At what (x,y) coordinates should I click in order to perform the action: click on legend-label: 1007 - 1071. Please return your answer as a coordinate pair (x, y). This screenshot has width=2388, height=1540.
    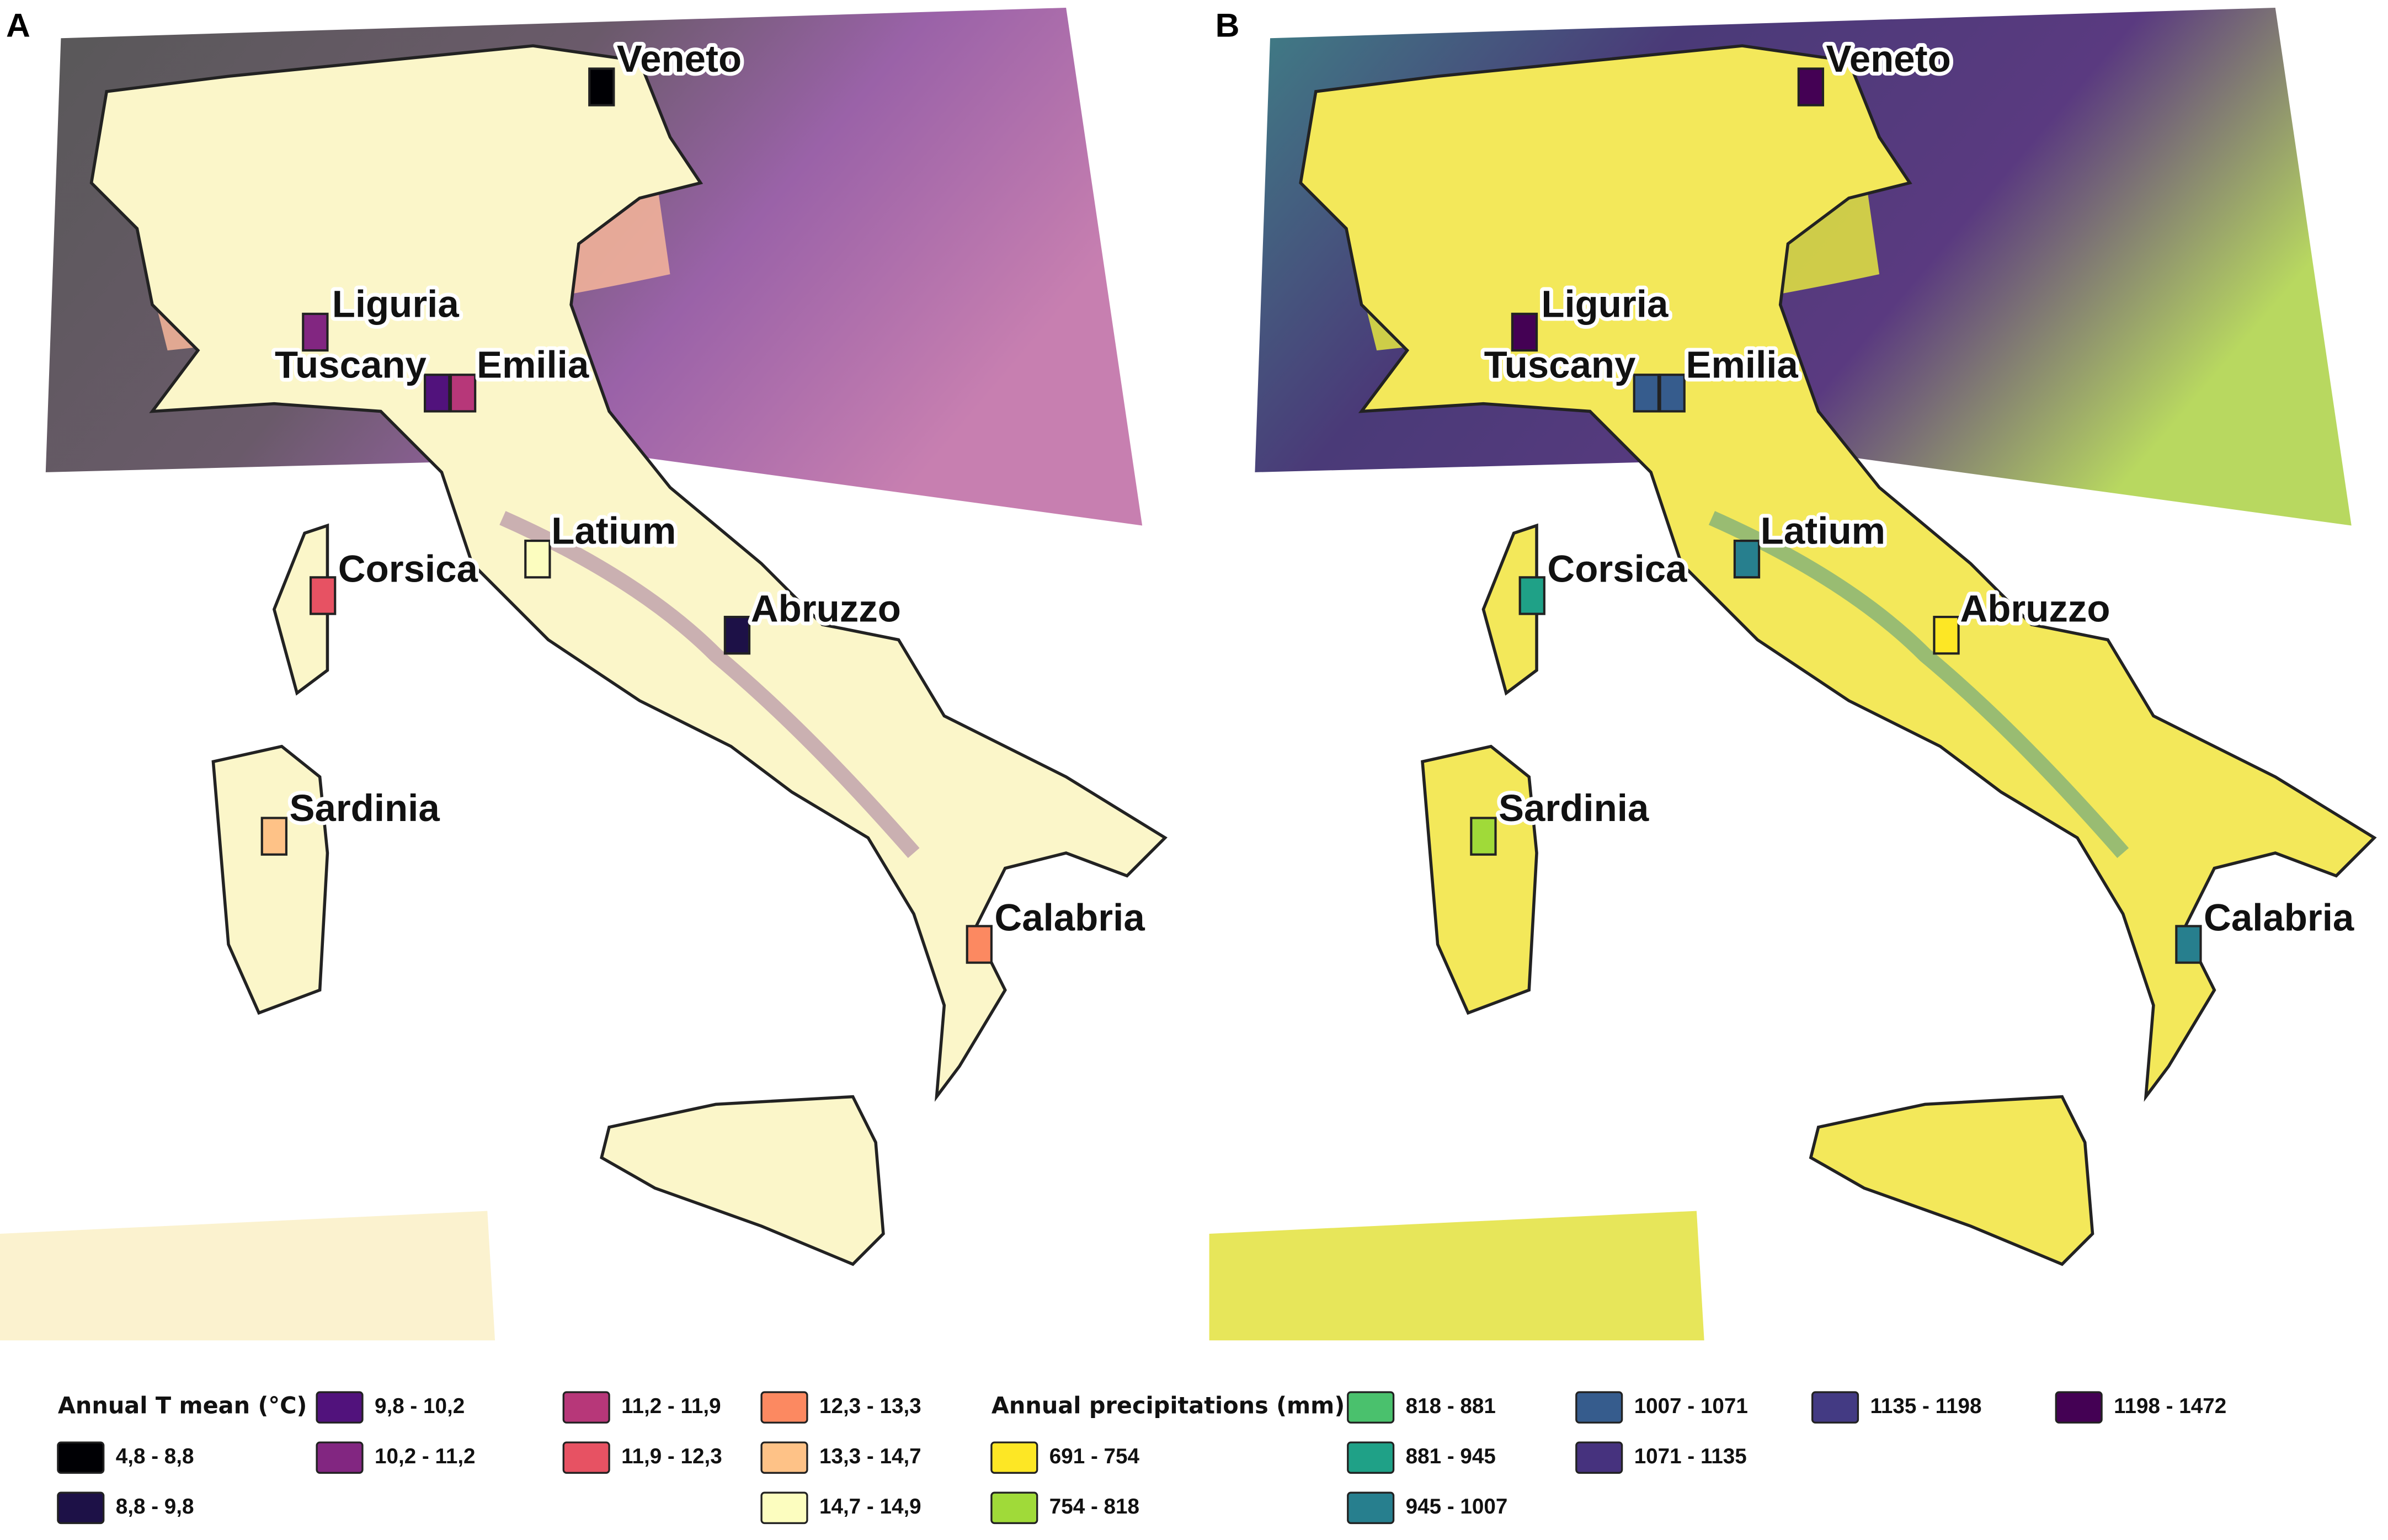
    Looking at the image, I should click on (1691, 1406).